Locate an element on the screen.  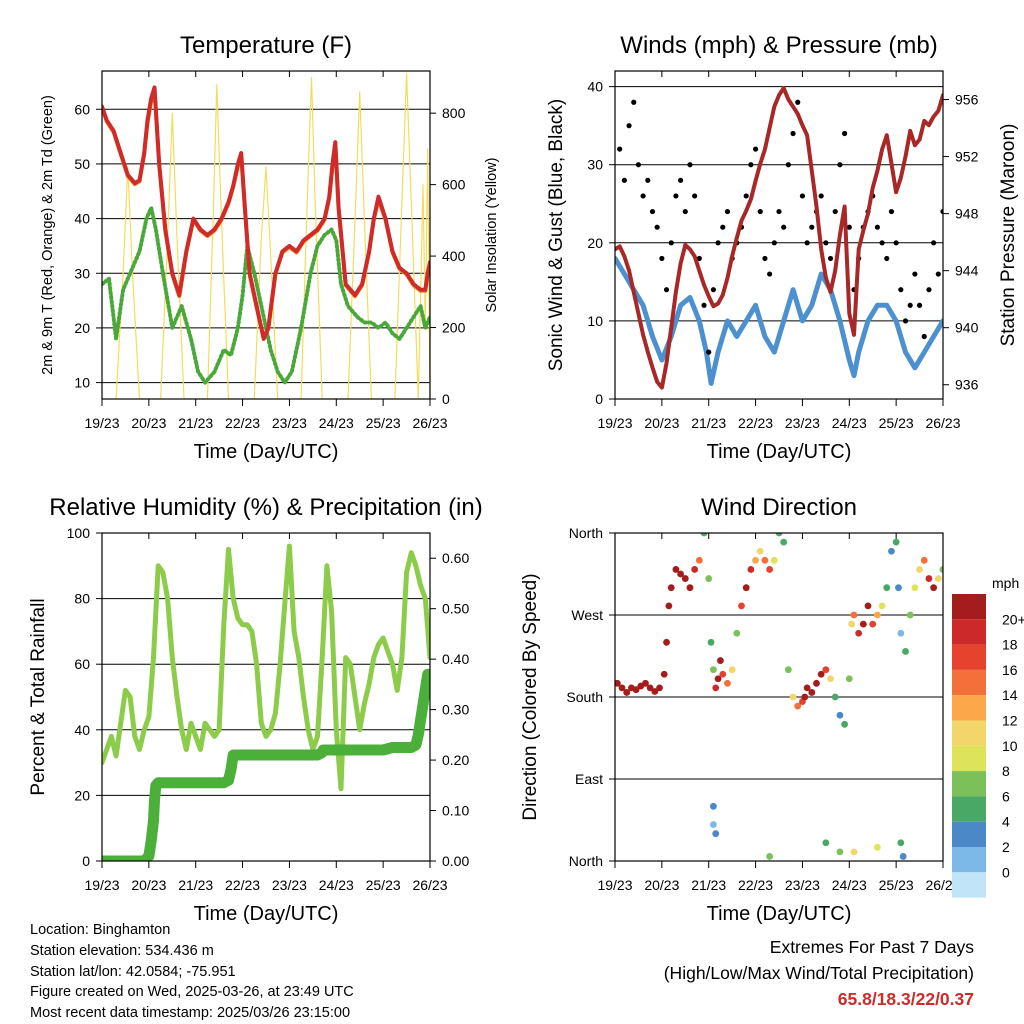
colorbar-label: 14 is located at coordinates (1010, 695).